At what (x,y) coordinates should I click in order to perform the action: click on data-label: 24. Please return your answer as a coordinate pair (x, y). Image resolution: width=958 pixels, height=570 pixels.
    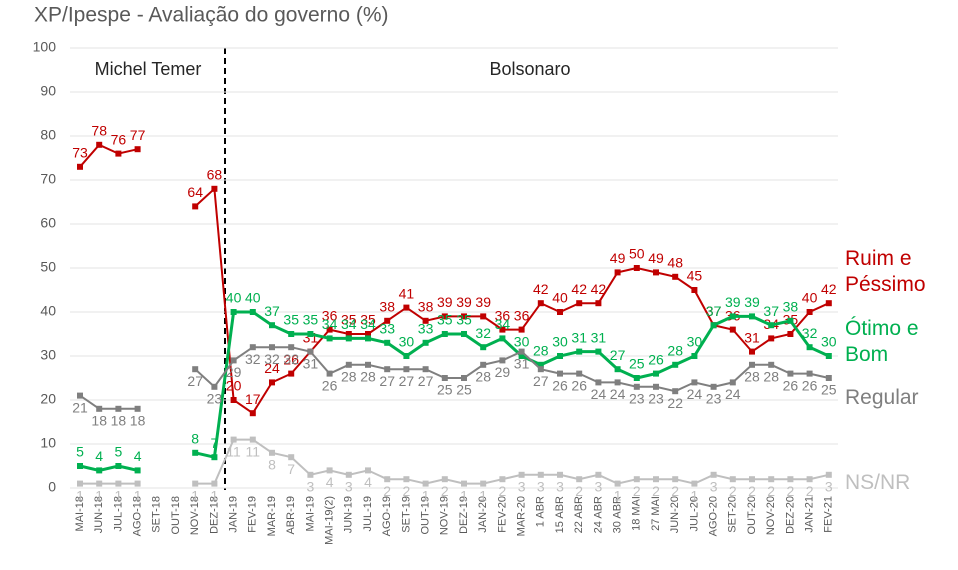
    Looking at the image, I should click on (695, 394).